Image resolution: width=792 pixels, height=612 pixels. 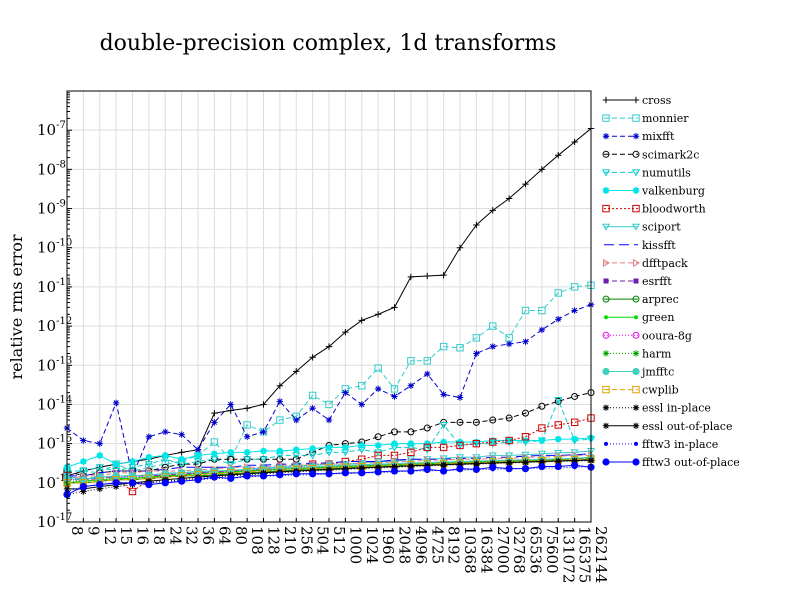 What do you see at coordinates (601, 554) in the screenshot?
I see `x-tick-label: 262144` at bounding box center [601, 554].